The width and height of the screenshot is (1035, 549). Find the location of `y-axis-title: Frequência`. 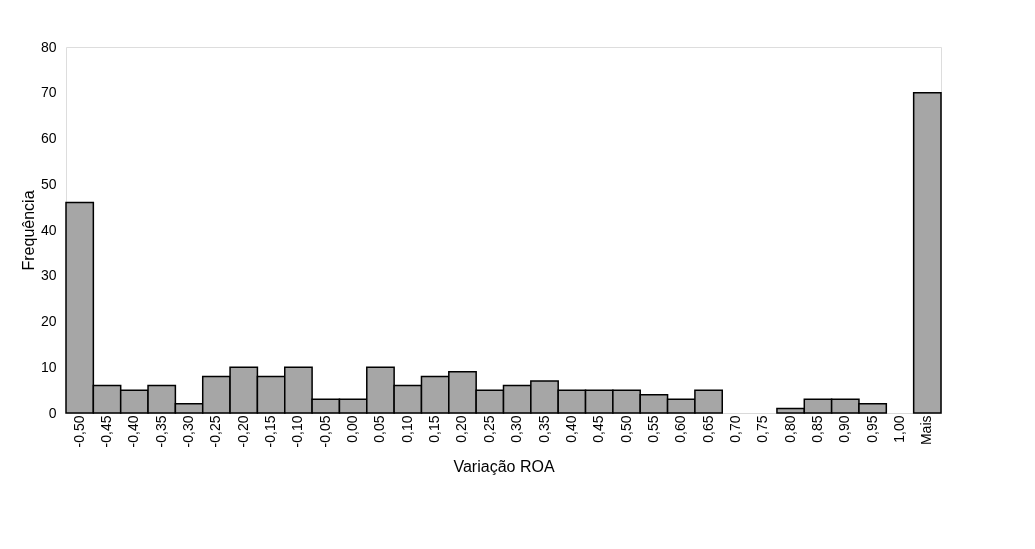

y-axis-title: Frequência is located at coordinates (28, 230).